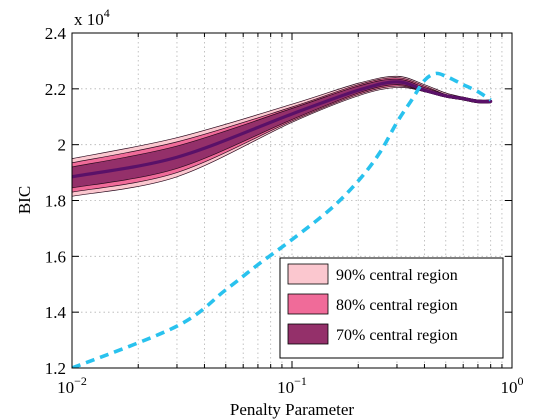 The height and width of the screenshot is (420, 559). What do you see at coordinates (397, 335) in the screenshot?
I see `legend-label-3: 70% central region` at bounding box center [397, 335].